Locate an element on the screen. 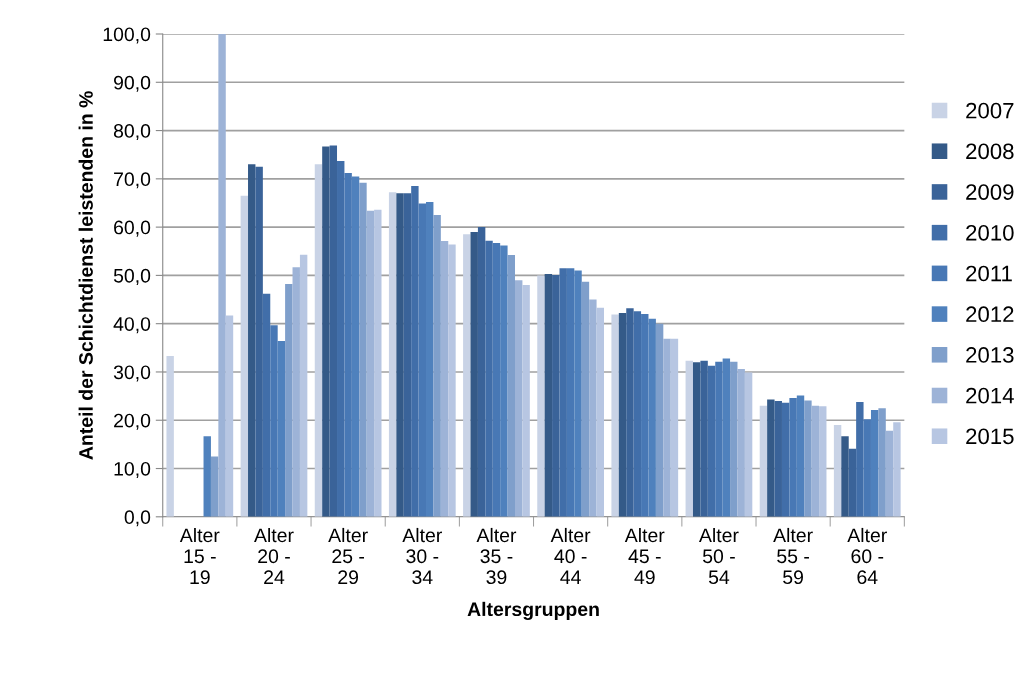  y-tick-label: 20,0 is located at coordinates (132, 421).